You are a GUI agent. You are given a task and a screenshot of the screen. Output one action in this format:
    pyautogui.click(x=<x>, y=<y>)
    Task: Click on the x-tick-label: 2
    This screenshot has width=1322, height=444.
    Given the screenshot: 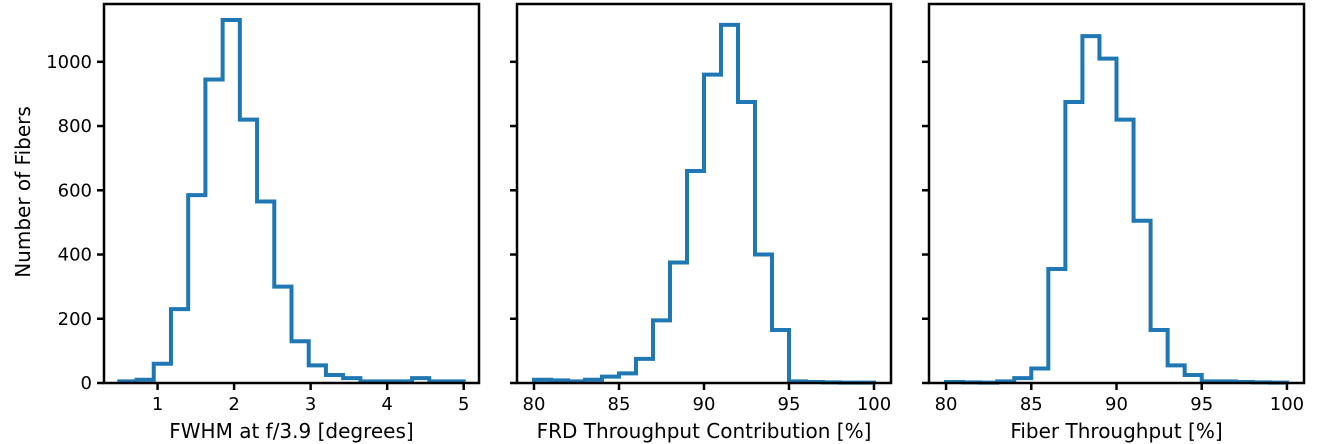 What is the action you would take?
    pyautogui.click(x=233, y=404)
    